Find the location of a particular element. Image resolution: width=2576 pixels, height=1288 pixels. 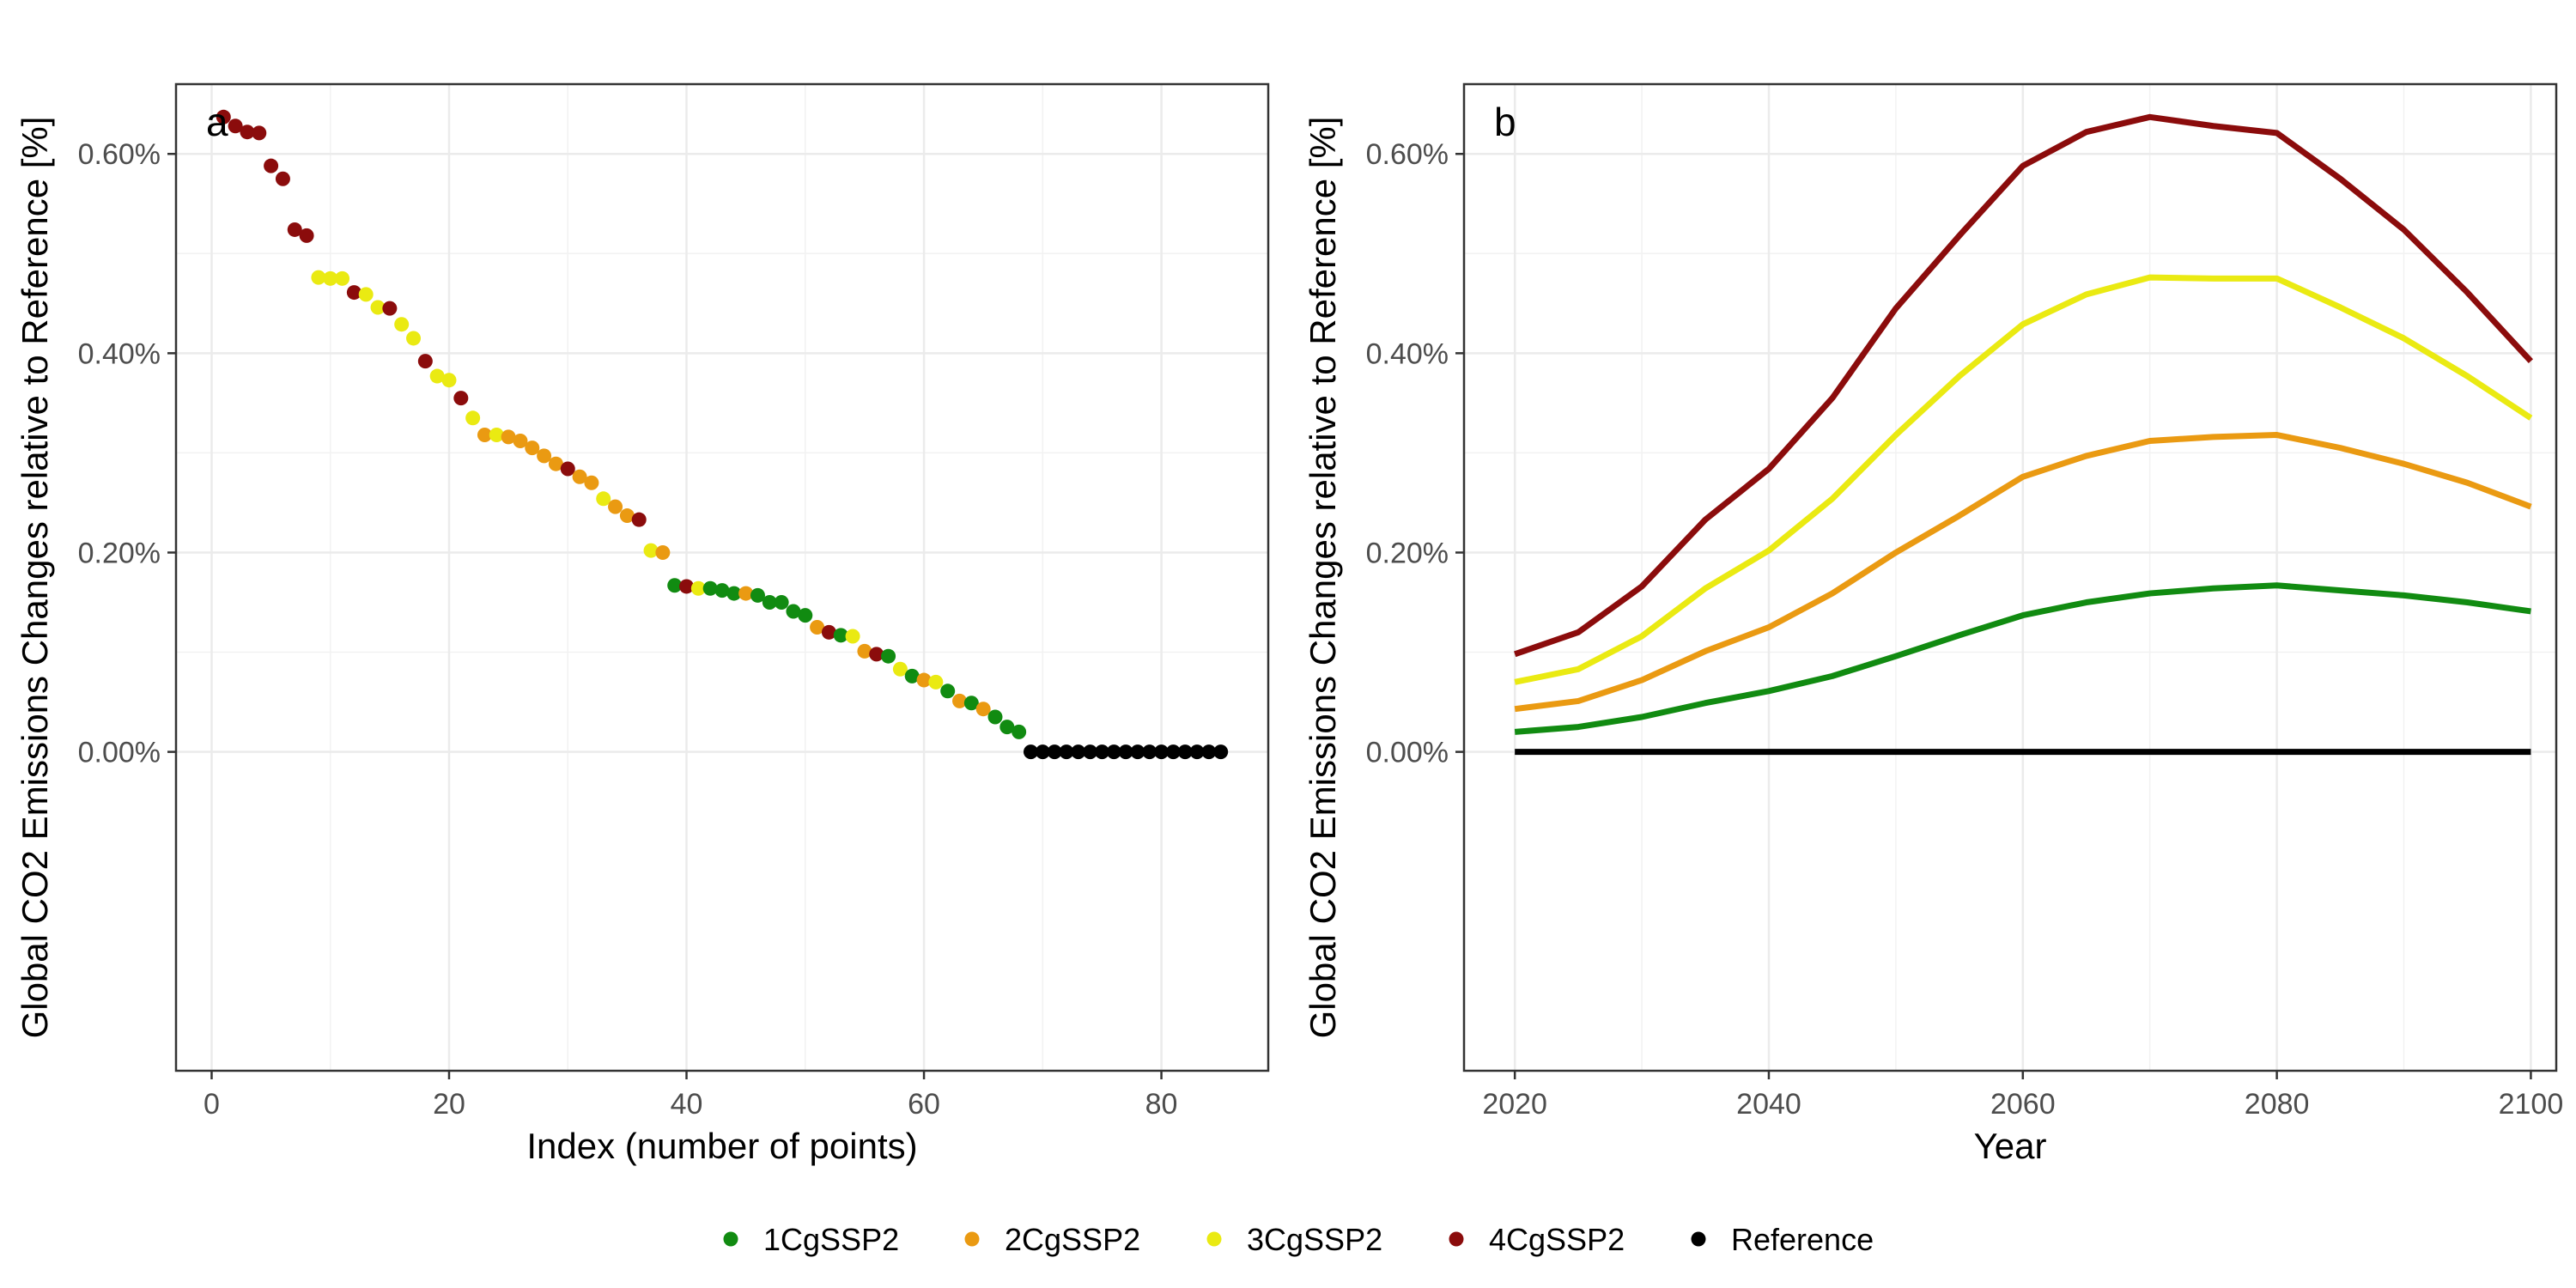

legend-label: 4CgSSP2 is located at coordinates (1557, 1239).